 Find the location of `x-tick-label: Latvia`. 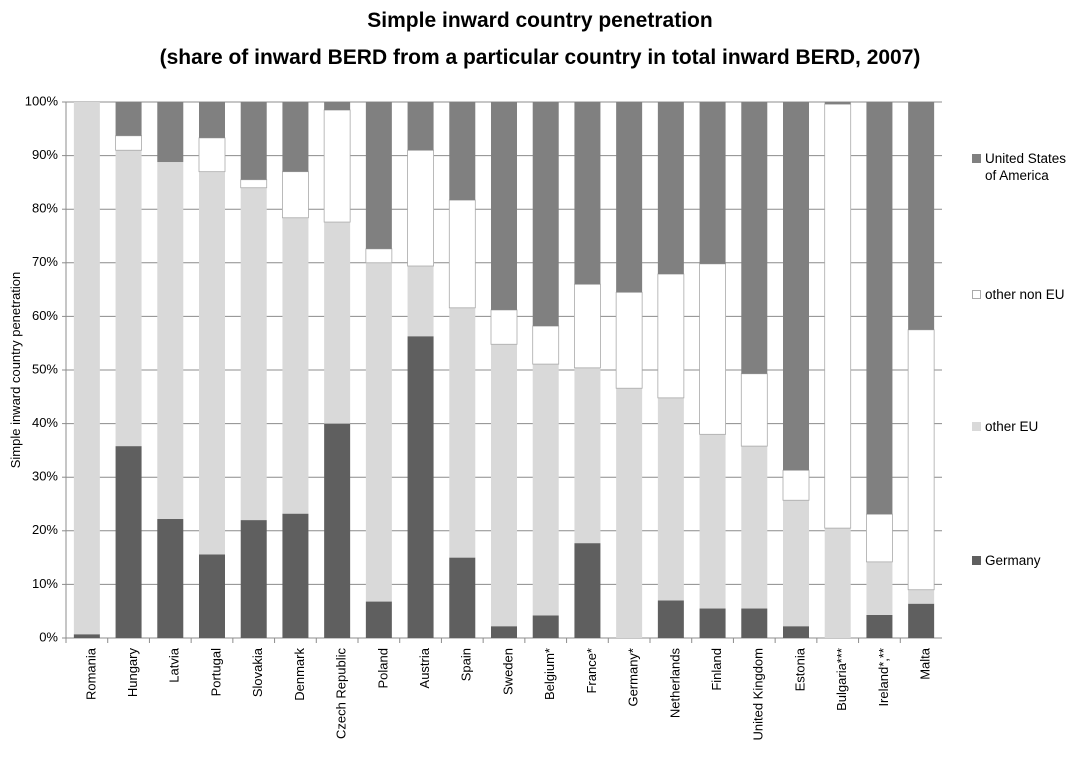

x-tick-label: Latvia is located at coordinates (174, 664).